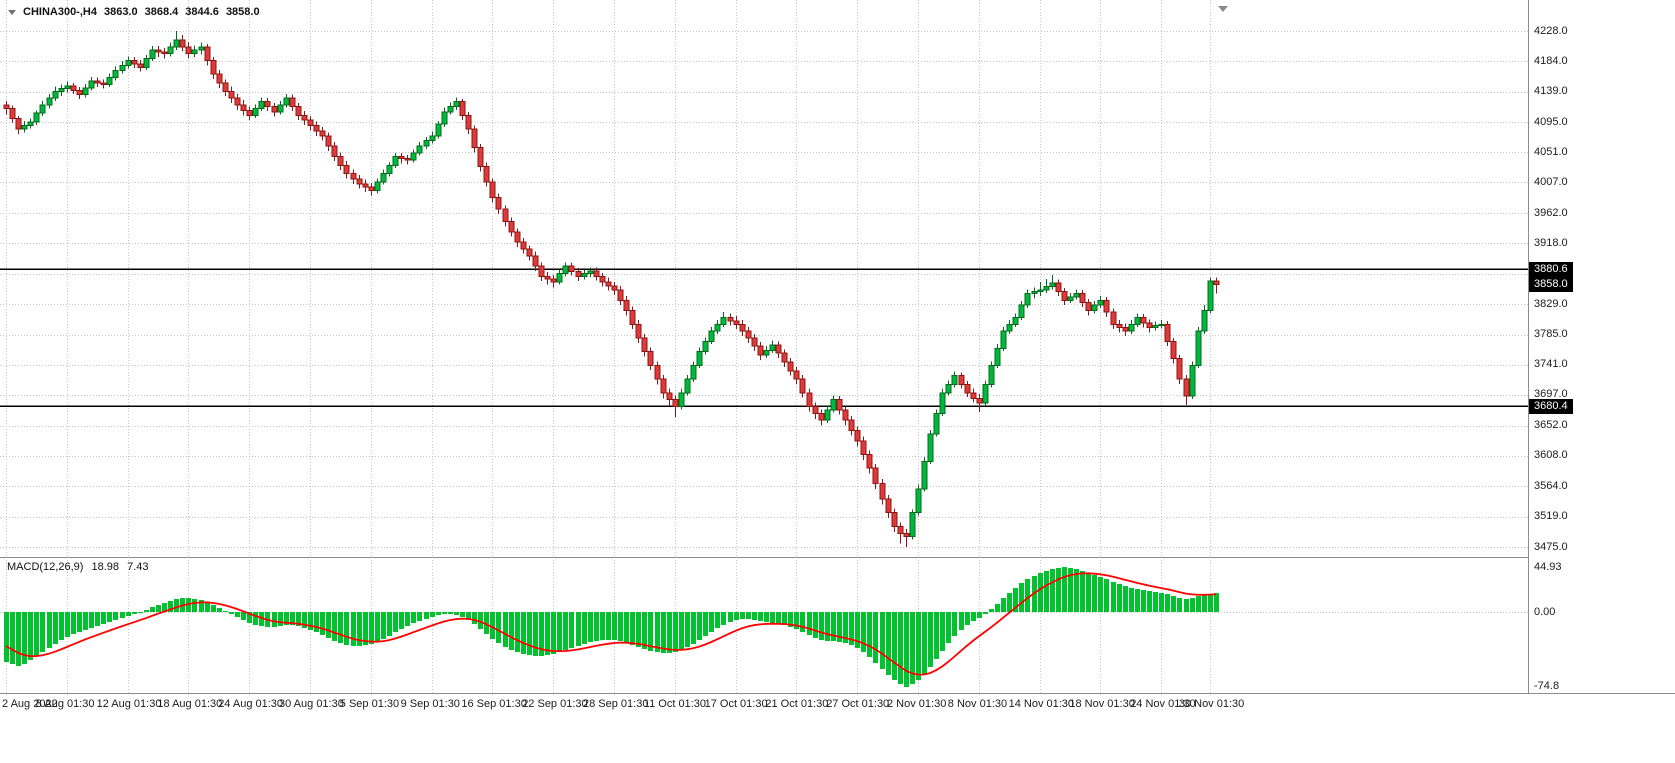 This screenshot has height=763, width=1675. Describe the element at coordinates (1551, 30) in the screenshot. I see `price-axis-label: 4228.0` at that location.